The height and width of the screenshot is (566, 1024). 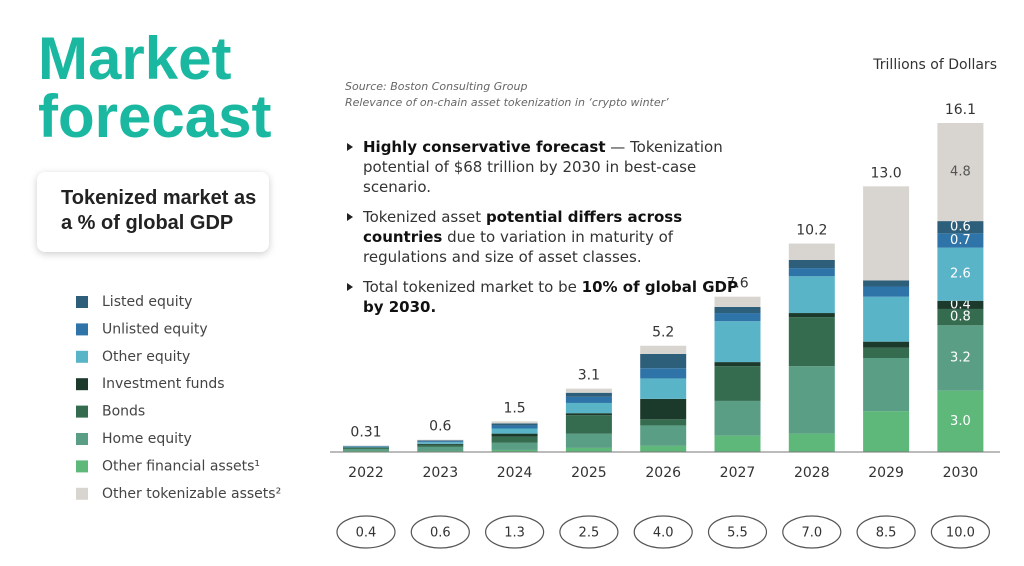 I want to click on gdp-share: 2.5, so click(x=589, y=533).